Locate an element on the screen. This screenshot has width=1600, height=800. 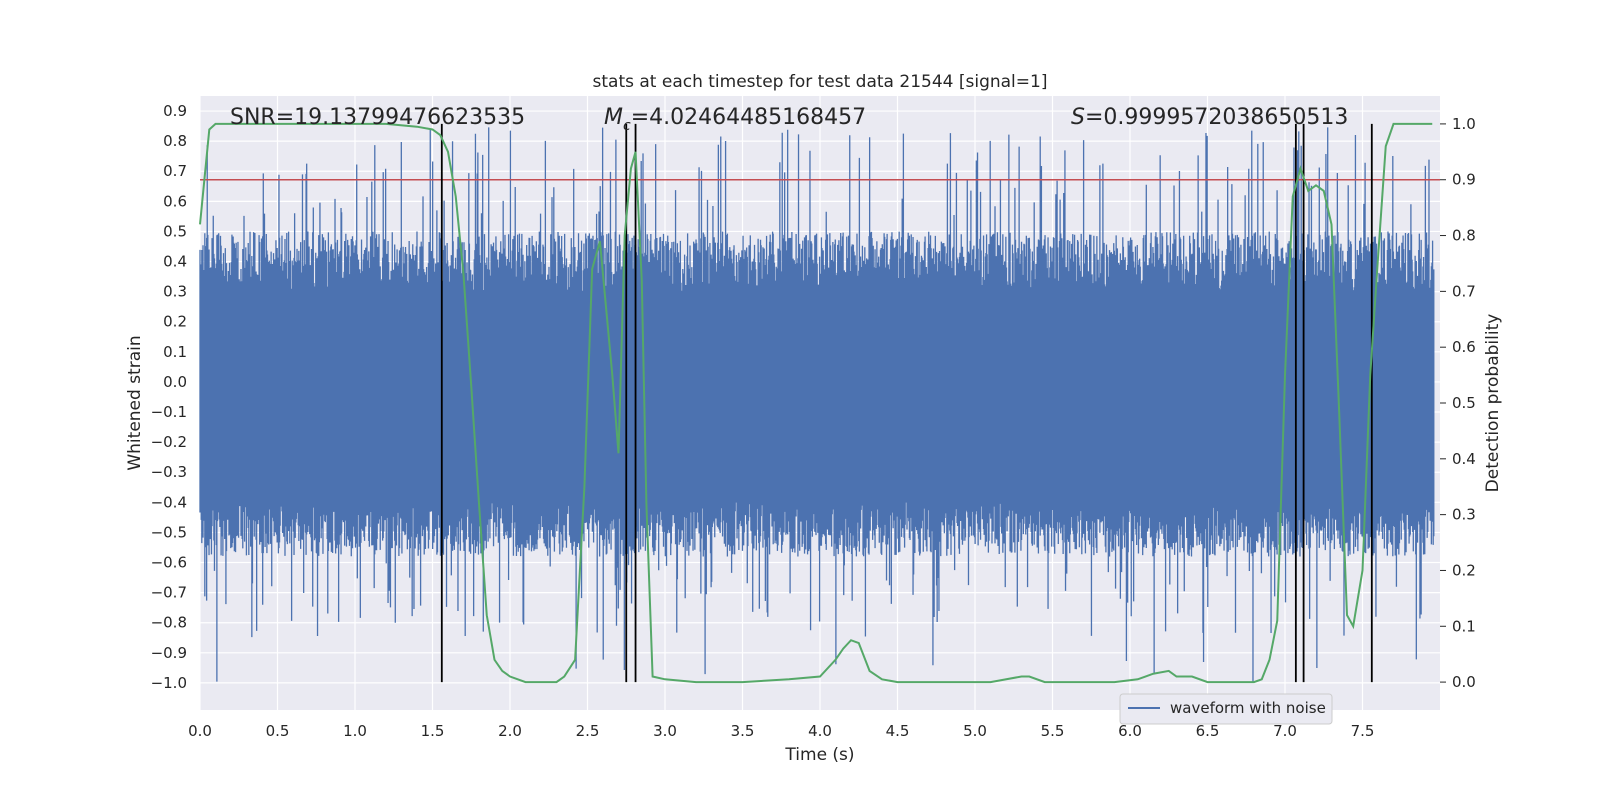
y-left-tick-label: 0.7 is located at coordinates (175, 171).